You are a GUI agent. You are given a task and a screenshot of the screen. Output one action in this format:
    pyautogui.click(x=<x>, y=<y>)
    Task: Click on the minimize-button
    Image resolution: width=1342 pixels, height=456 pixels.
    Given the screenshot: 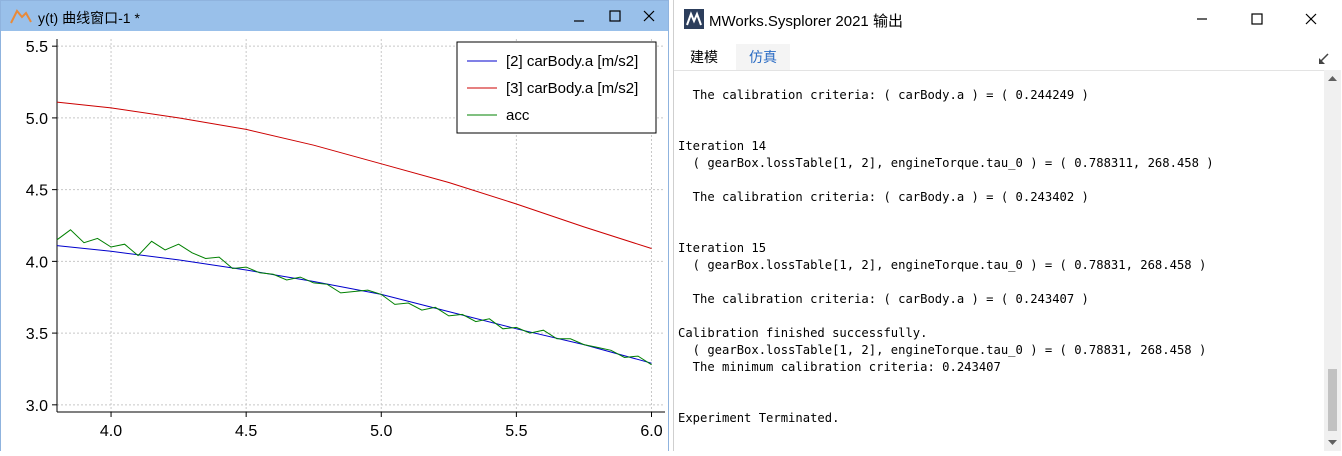 What is the action you would take?
    pyautogui.click(x=579, y=16)
    